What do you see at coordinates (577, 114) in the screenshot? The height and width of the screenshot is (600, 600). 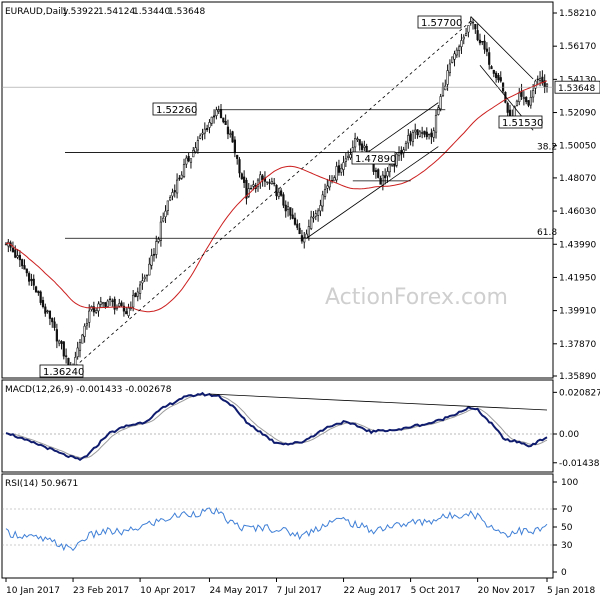 I see `price-y-tick-label: 1.52090` at bounding box center [577, 114].